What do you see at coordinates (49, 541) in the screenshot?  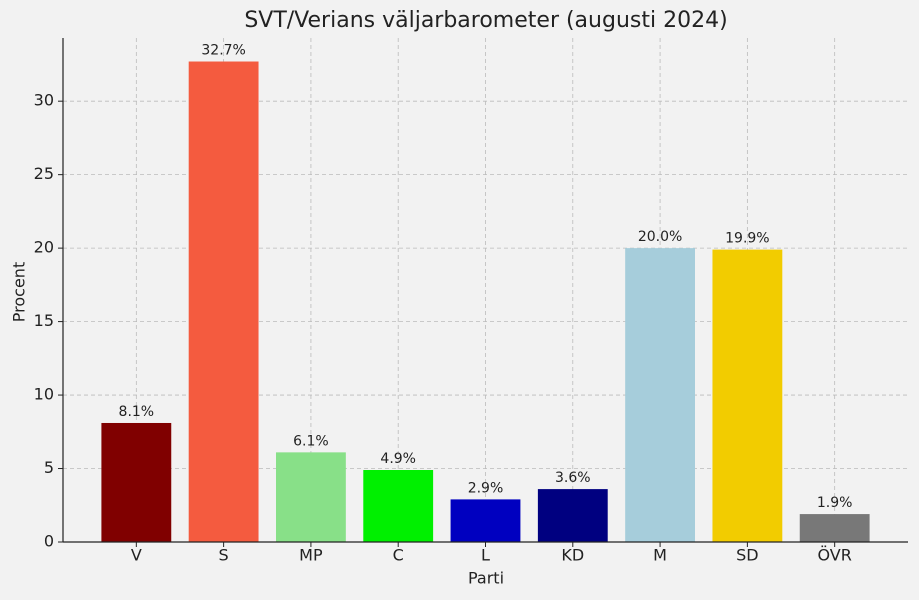 I see `y-tick-label: 0` at bounding box center [49, 541].